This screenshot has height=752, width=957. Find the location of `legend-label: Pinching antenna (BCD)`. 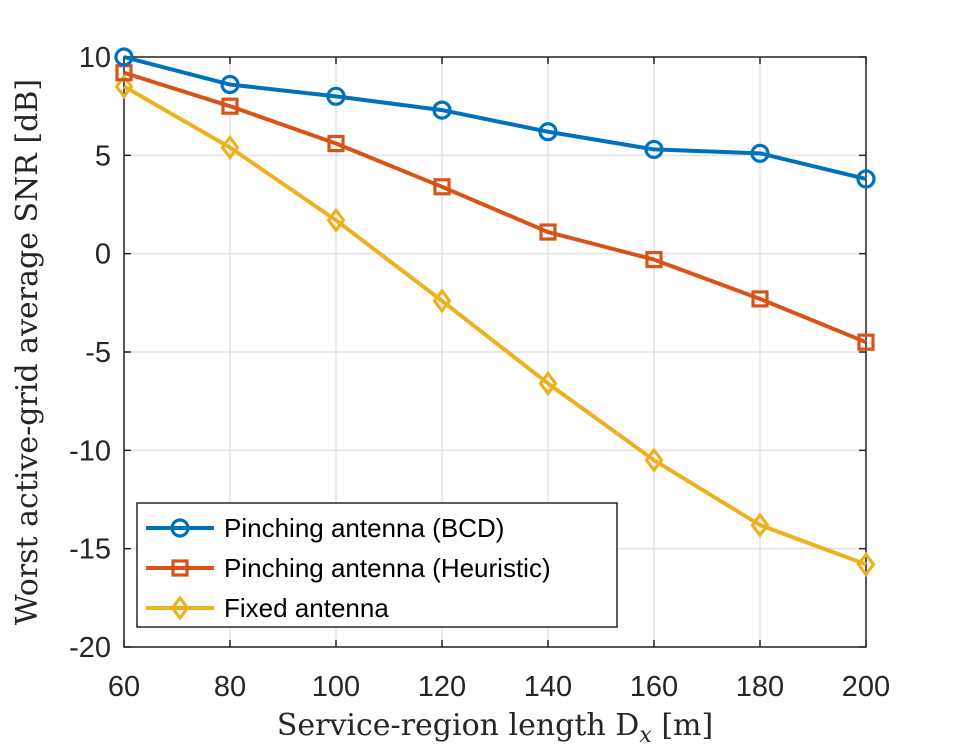

legend-label: Pinching antenna (BCD) is located at coordinates (364, 528).